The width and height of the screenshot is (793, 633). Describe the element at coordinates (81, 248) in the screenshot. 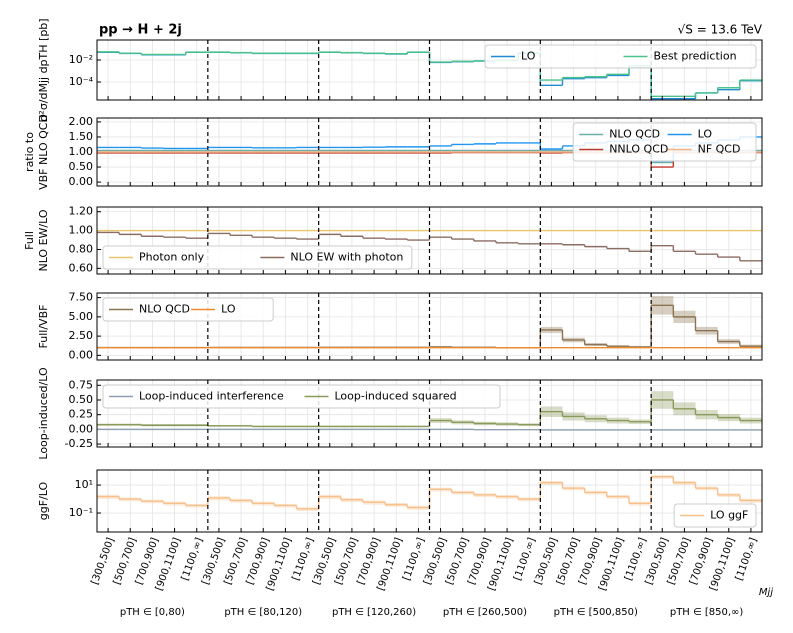

I see `y-tick-label: 0.80` at that location.